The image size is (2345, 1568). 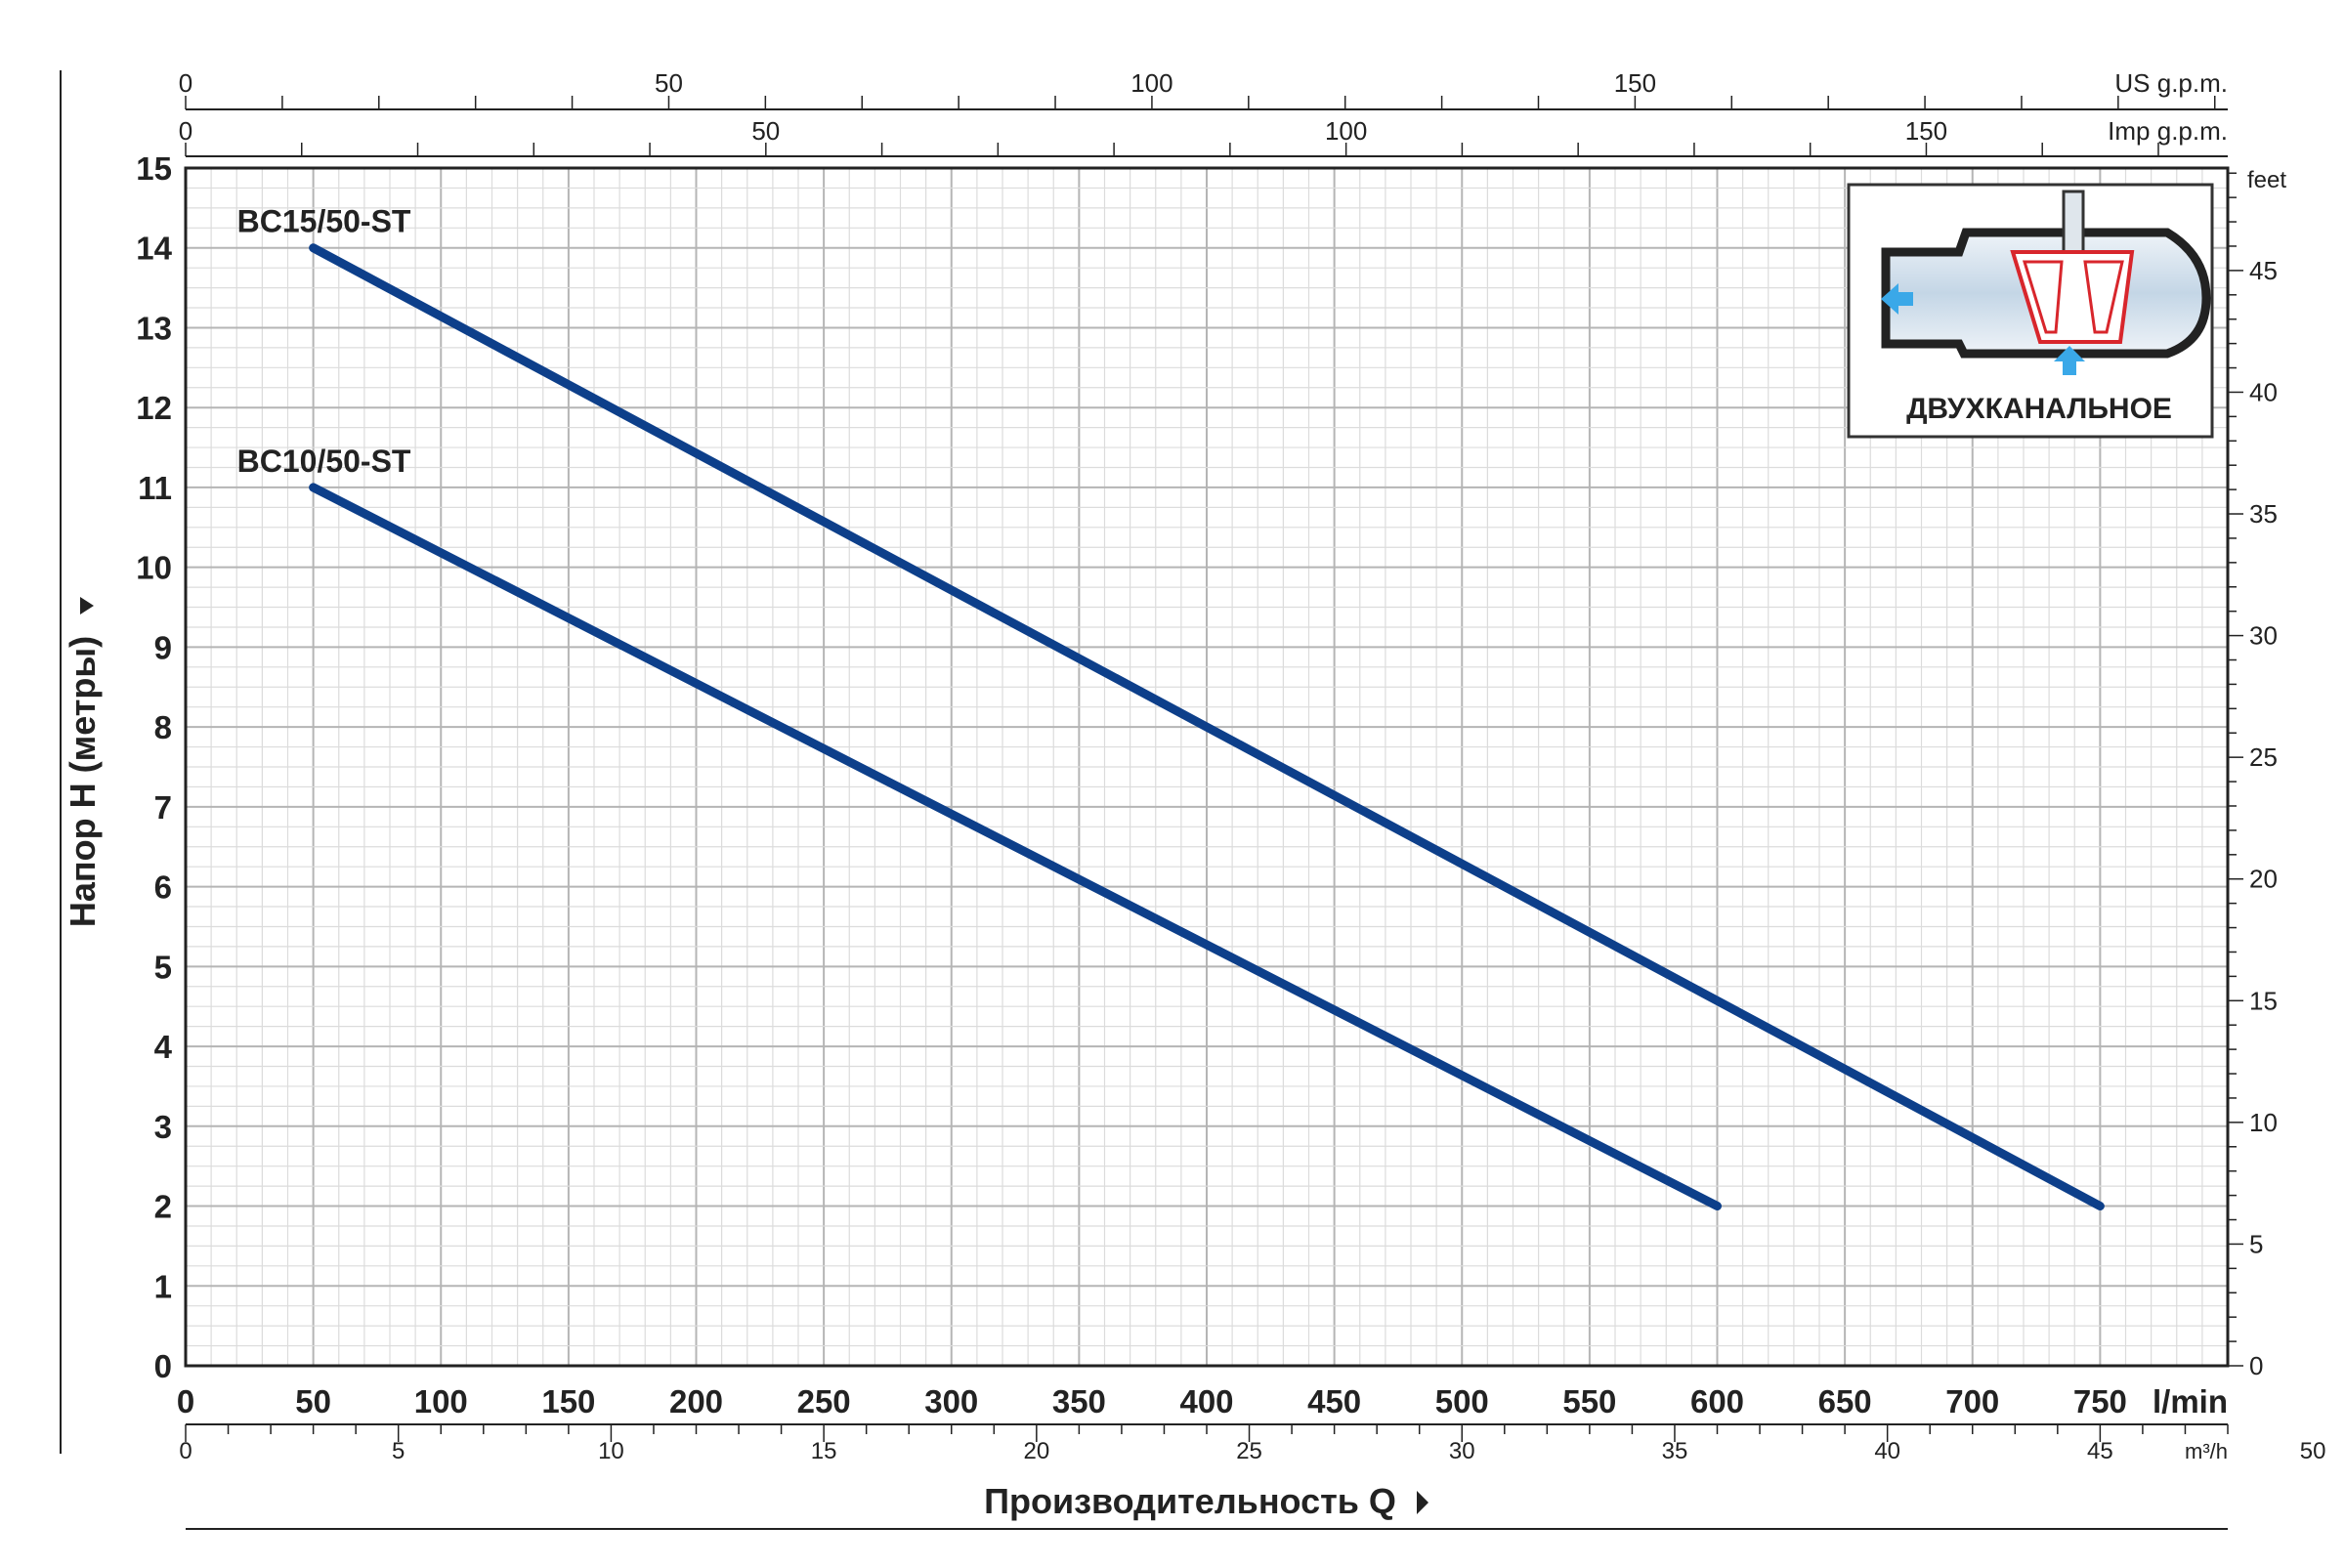 I want to click on y-axis-label: Напор H (метры), so click(x=83, y=781).